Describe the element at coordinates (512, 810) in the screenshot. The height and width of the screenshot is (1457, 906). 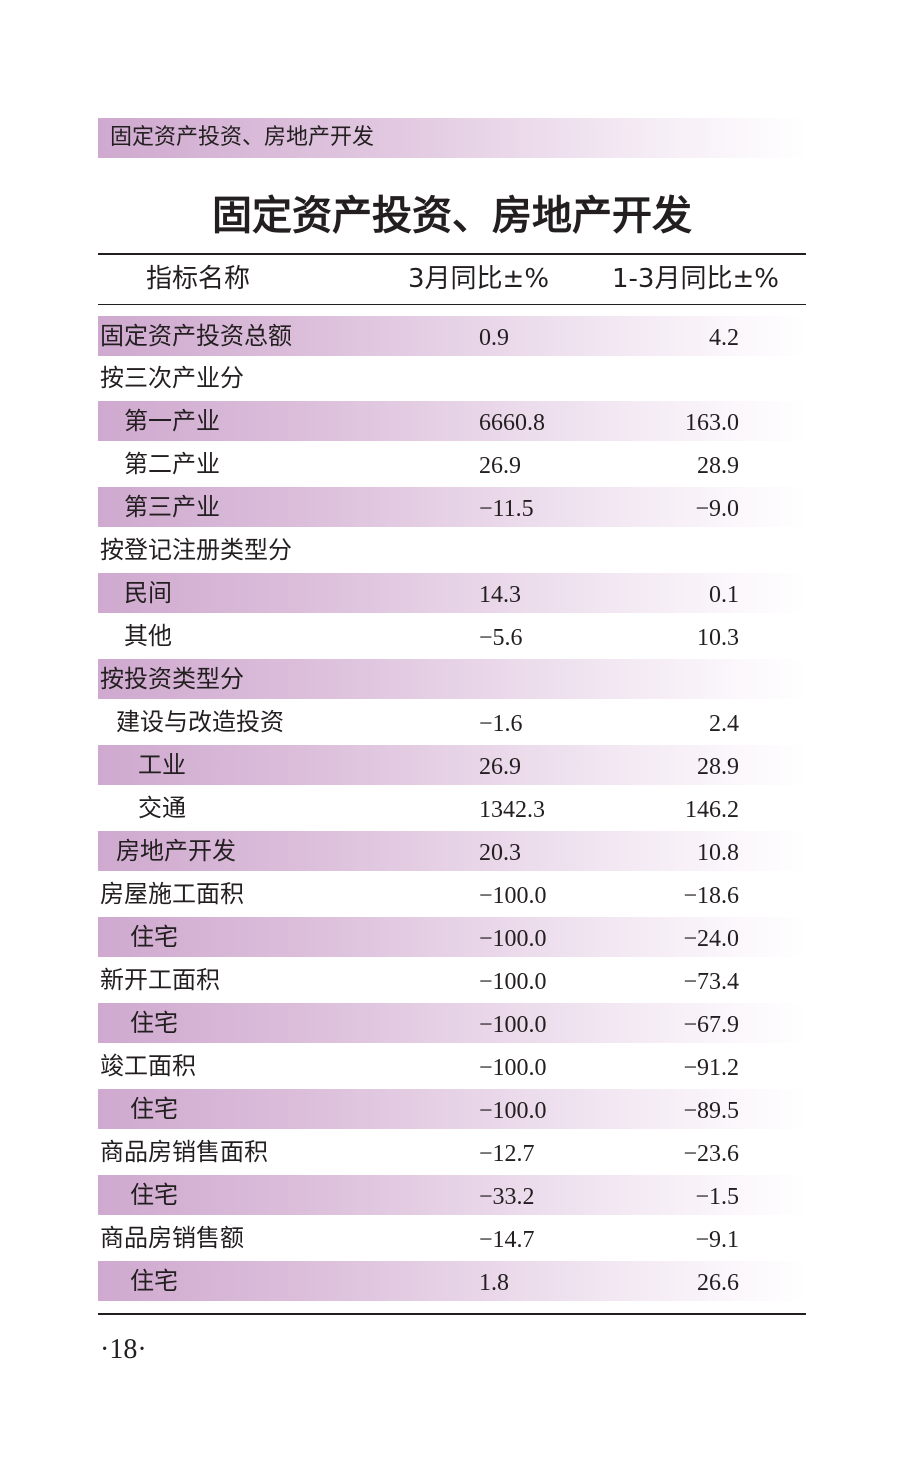
I see `row-value-march: 1342.3` at that location.